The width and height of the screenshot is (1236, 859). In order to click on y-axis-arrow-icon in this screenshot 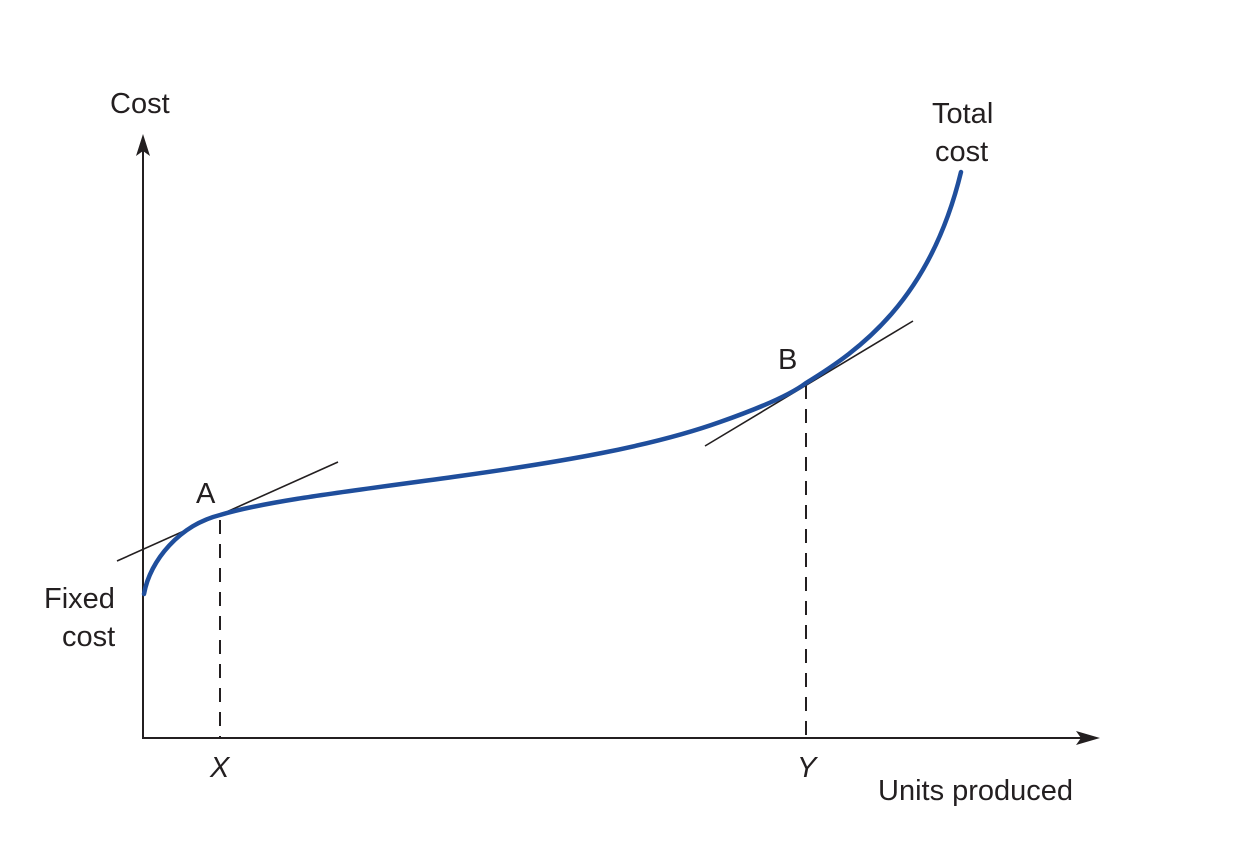, I will do `click(143, 145)`.